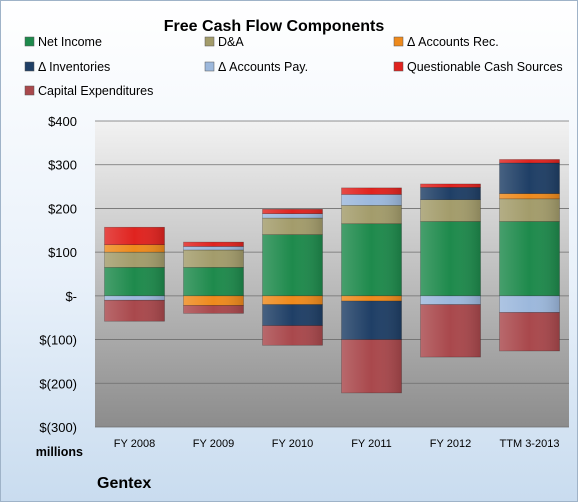 This screenshot has height=503, width=578. What do you see at coordinates (453, 42) in the screenshot?
I see `legend-label-2: Δ Accounts Rec.` at bounding box center [453, 42].